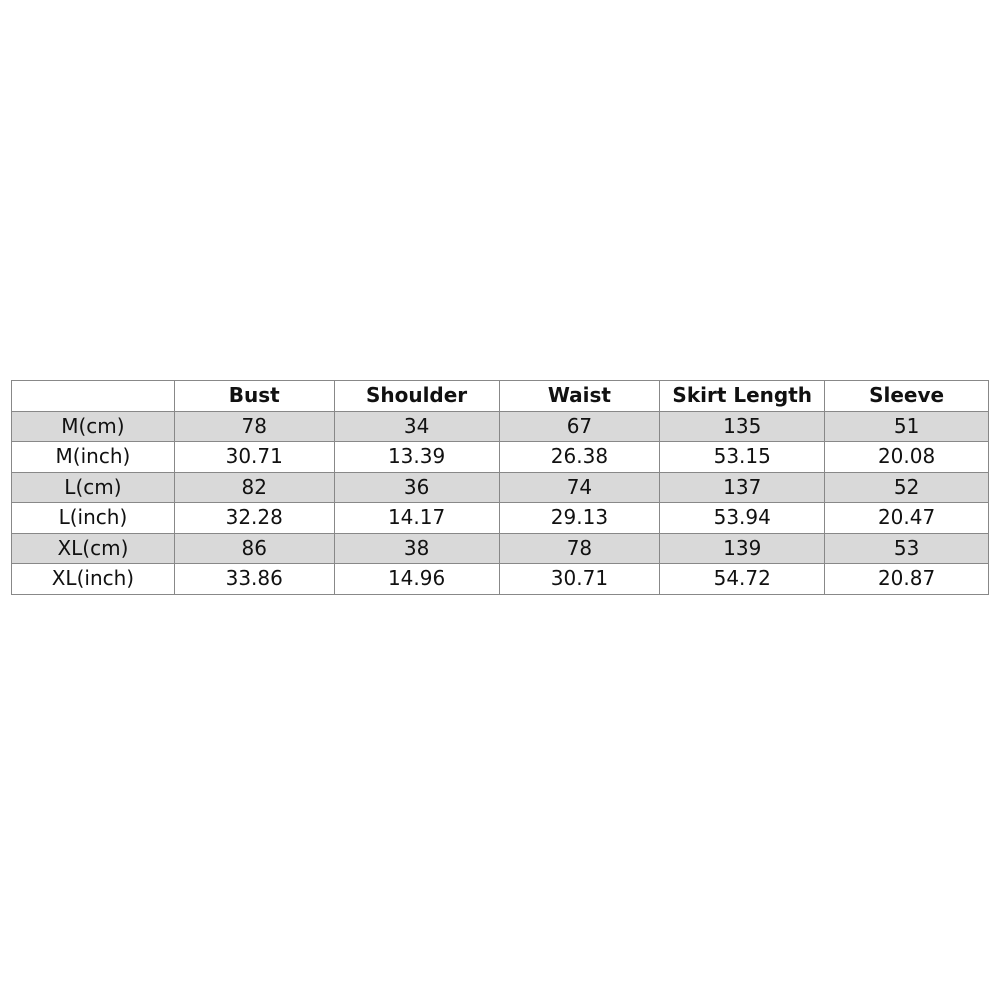  What do you see at coordinates (742, 487) in the screenshot?
I see `table-cell: 137` at bounding box center [742, 487].